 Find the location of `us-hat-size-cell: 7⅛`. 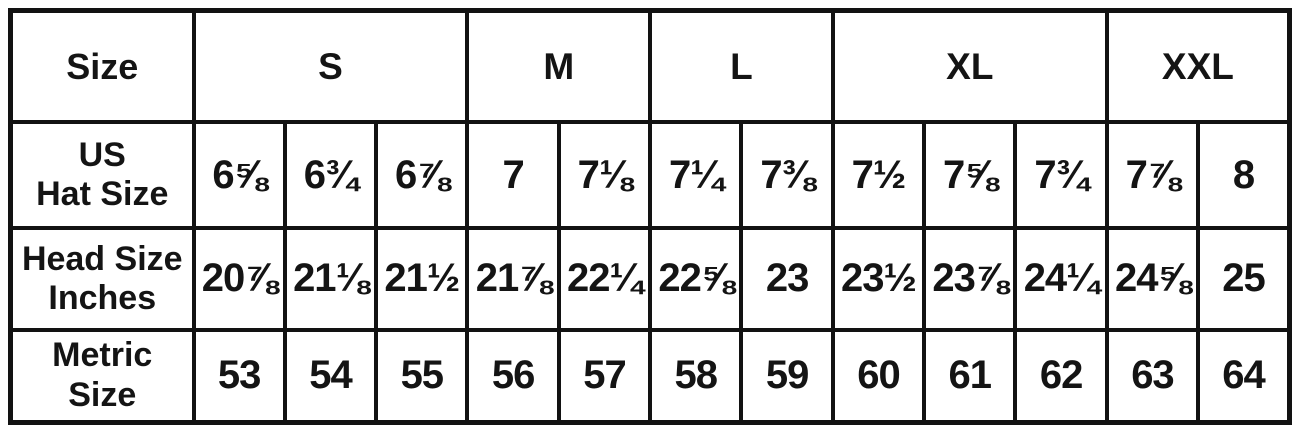

us-hat-size-cell: 7⅛ is located at coordinates (604, 175).